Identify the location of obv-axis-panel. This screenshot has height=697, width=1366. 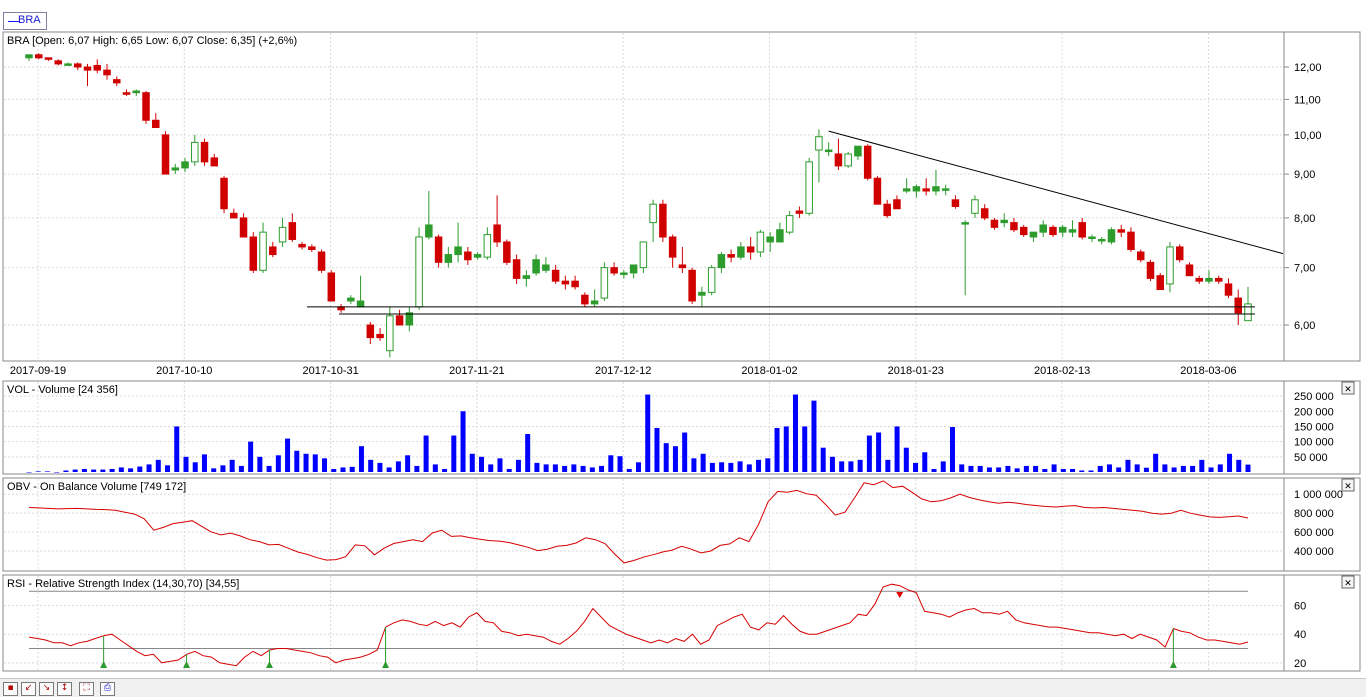
(1322, 524).